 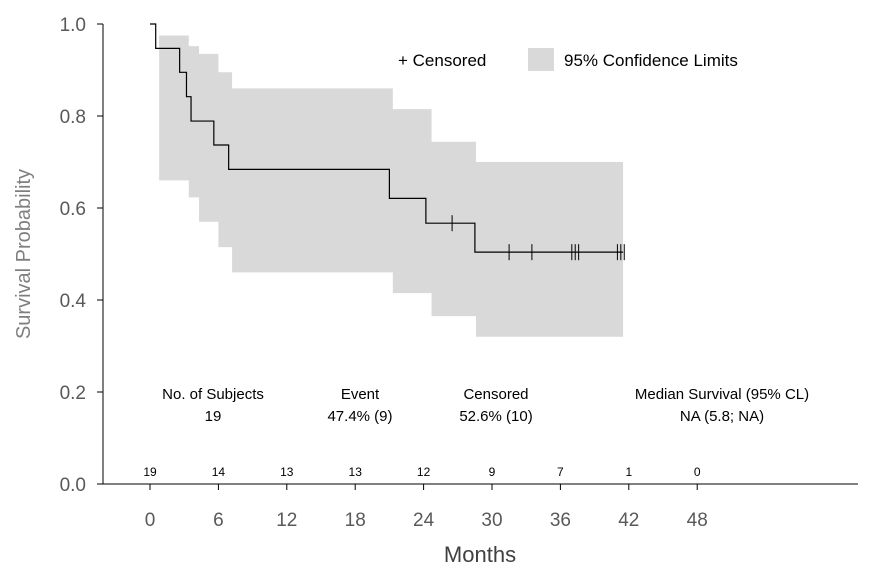 I want to click on x-tick-label: 6, so click(x=218, y=520).